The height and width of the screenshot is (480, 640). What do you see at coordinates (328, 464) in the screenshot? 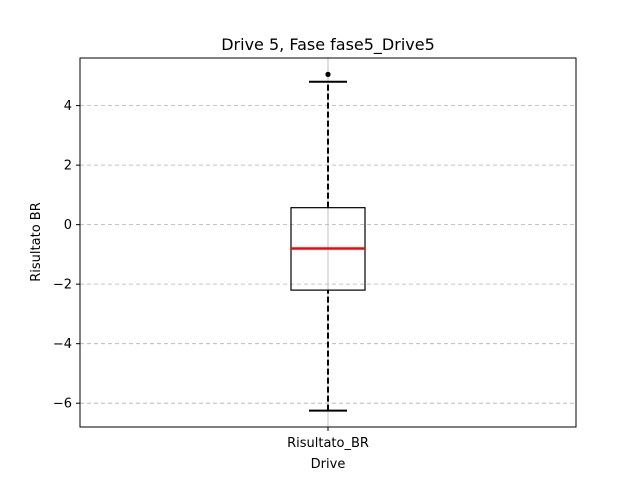
I see `x-axis-label: Drive` at bounding box center [328, 464].